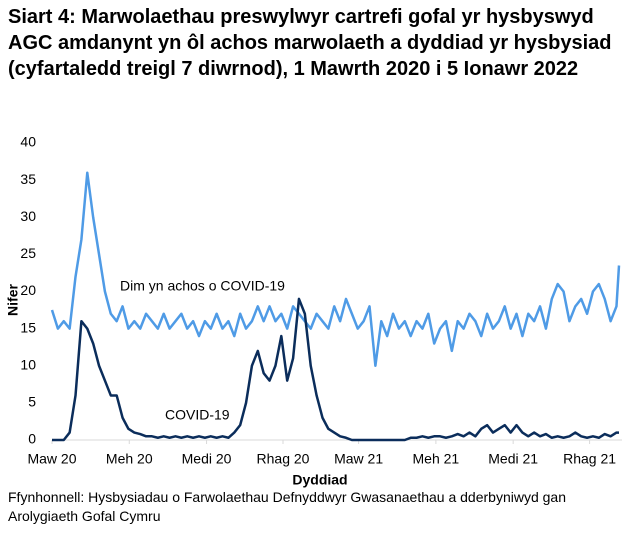 The image size is (642, 533). Describe the element at coordinates (202, 286) in the screenshot. I see `series-annotation: Dim yn achos o COVID-19` at that location.